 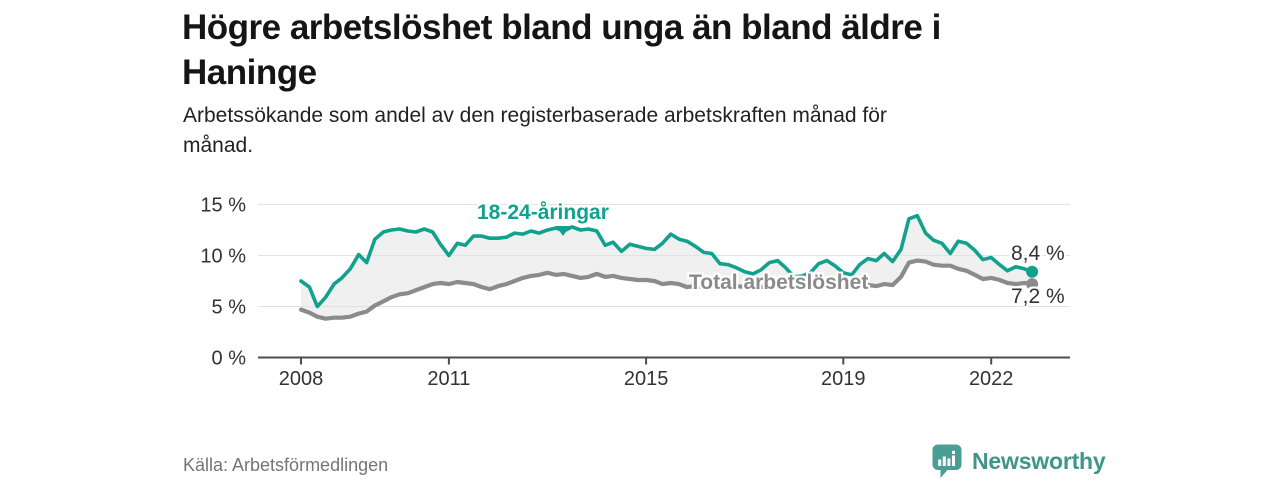 I want to click on y-axis-labels-group: 0 % 5 % 10 % 15 %, so click(x=223, y=282).